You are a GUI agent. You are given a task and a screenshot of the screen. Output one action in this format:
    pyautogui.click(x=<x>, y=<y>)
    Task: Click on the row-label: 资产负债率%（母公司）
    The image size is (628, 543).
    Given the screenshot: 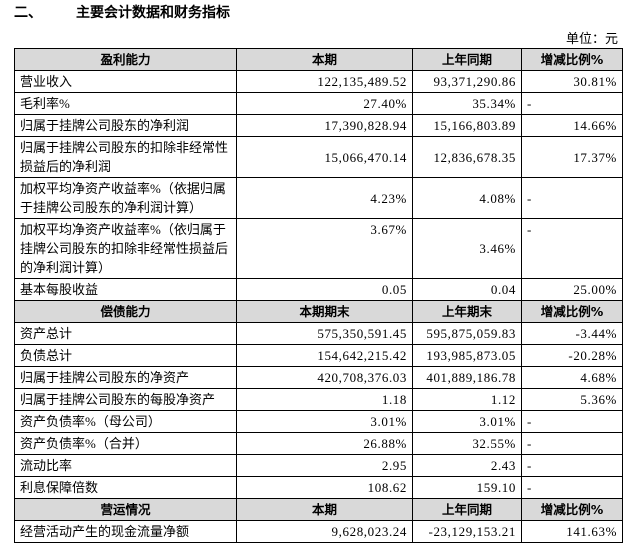 What is the action you would take?
    pyautogui.click(x=125, y=421)
    